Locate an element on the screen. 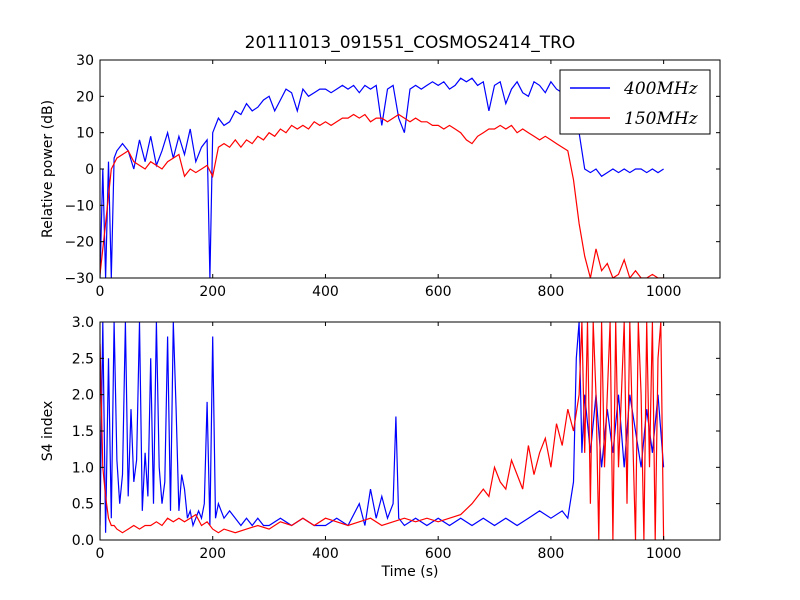 Image resolution: width=800 pixels, height=600 pixels. y-tick-label: 3.0 is located at coordinates (83, 323).